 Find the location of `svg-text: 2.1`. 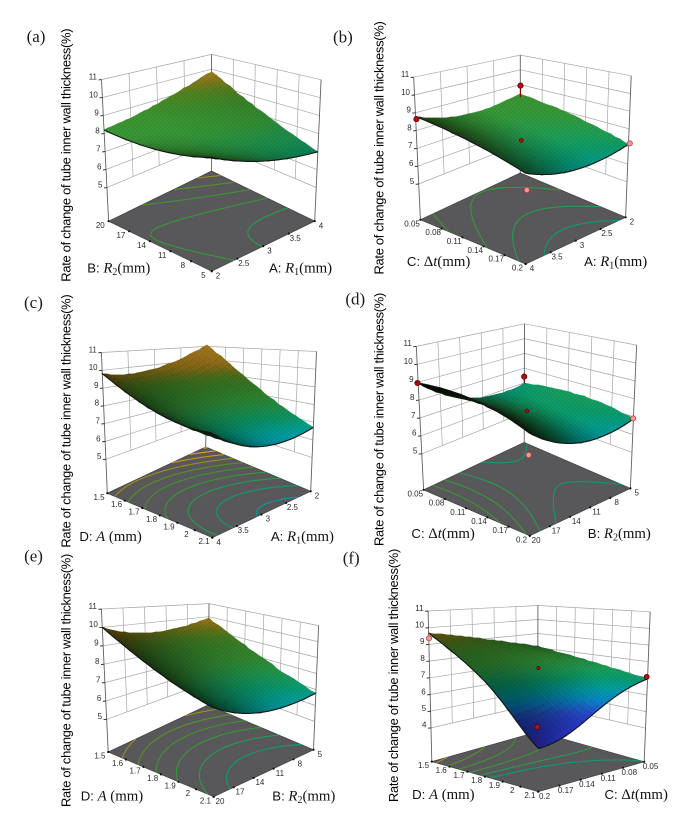

svg-text: 2.1 is located at coordinates (530, 795).